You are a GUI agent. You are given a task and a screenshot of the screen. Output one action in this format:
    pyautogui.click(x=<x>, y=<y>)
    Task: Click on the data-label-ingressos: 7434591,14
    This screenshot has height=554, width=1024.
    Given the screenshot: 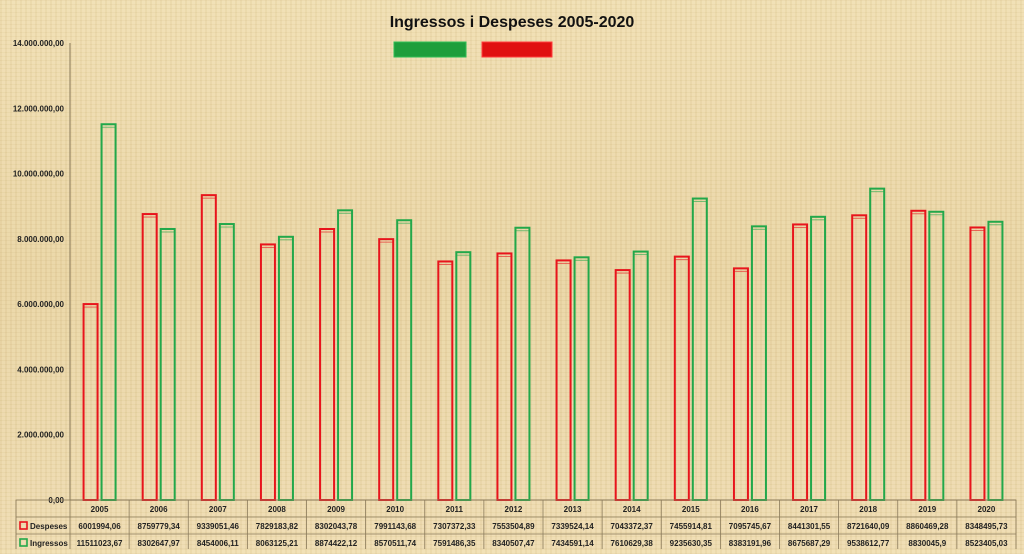 What is the action you would take?
    pyautogui.click(x=572, y=543)
    